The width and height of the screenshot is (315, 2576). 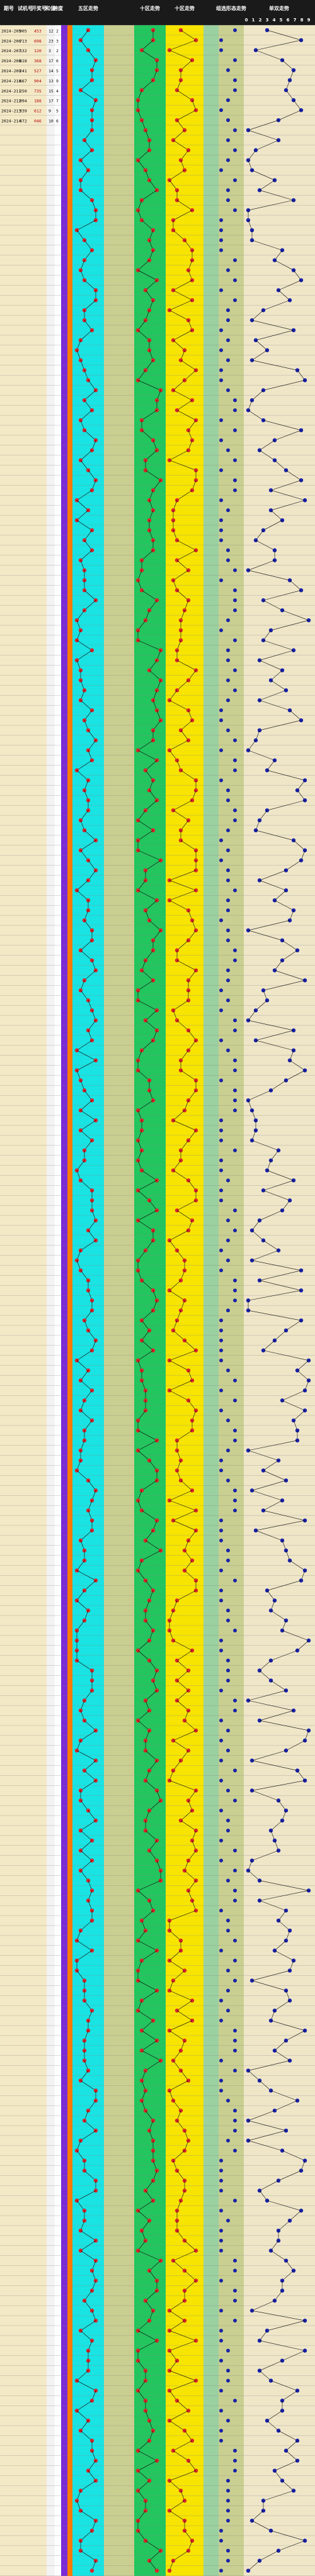 I want to click on row-span: 6, so click(x=57, y=61).